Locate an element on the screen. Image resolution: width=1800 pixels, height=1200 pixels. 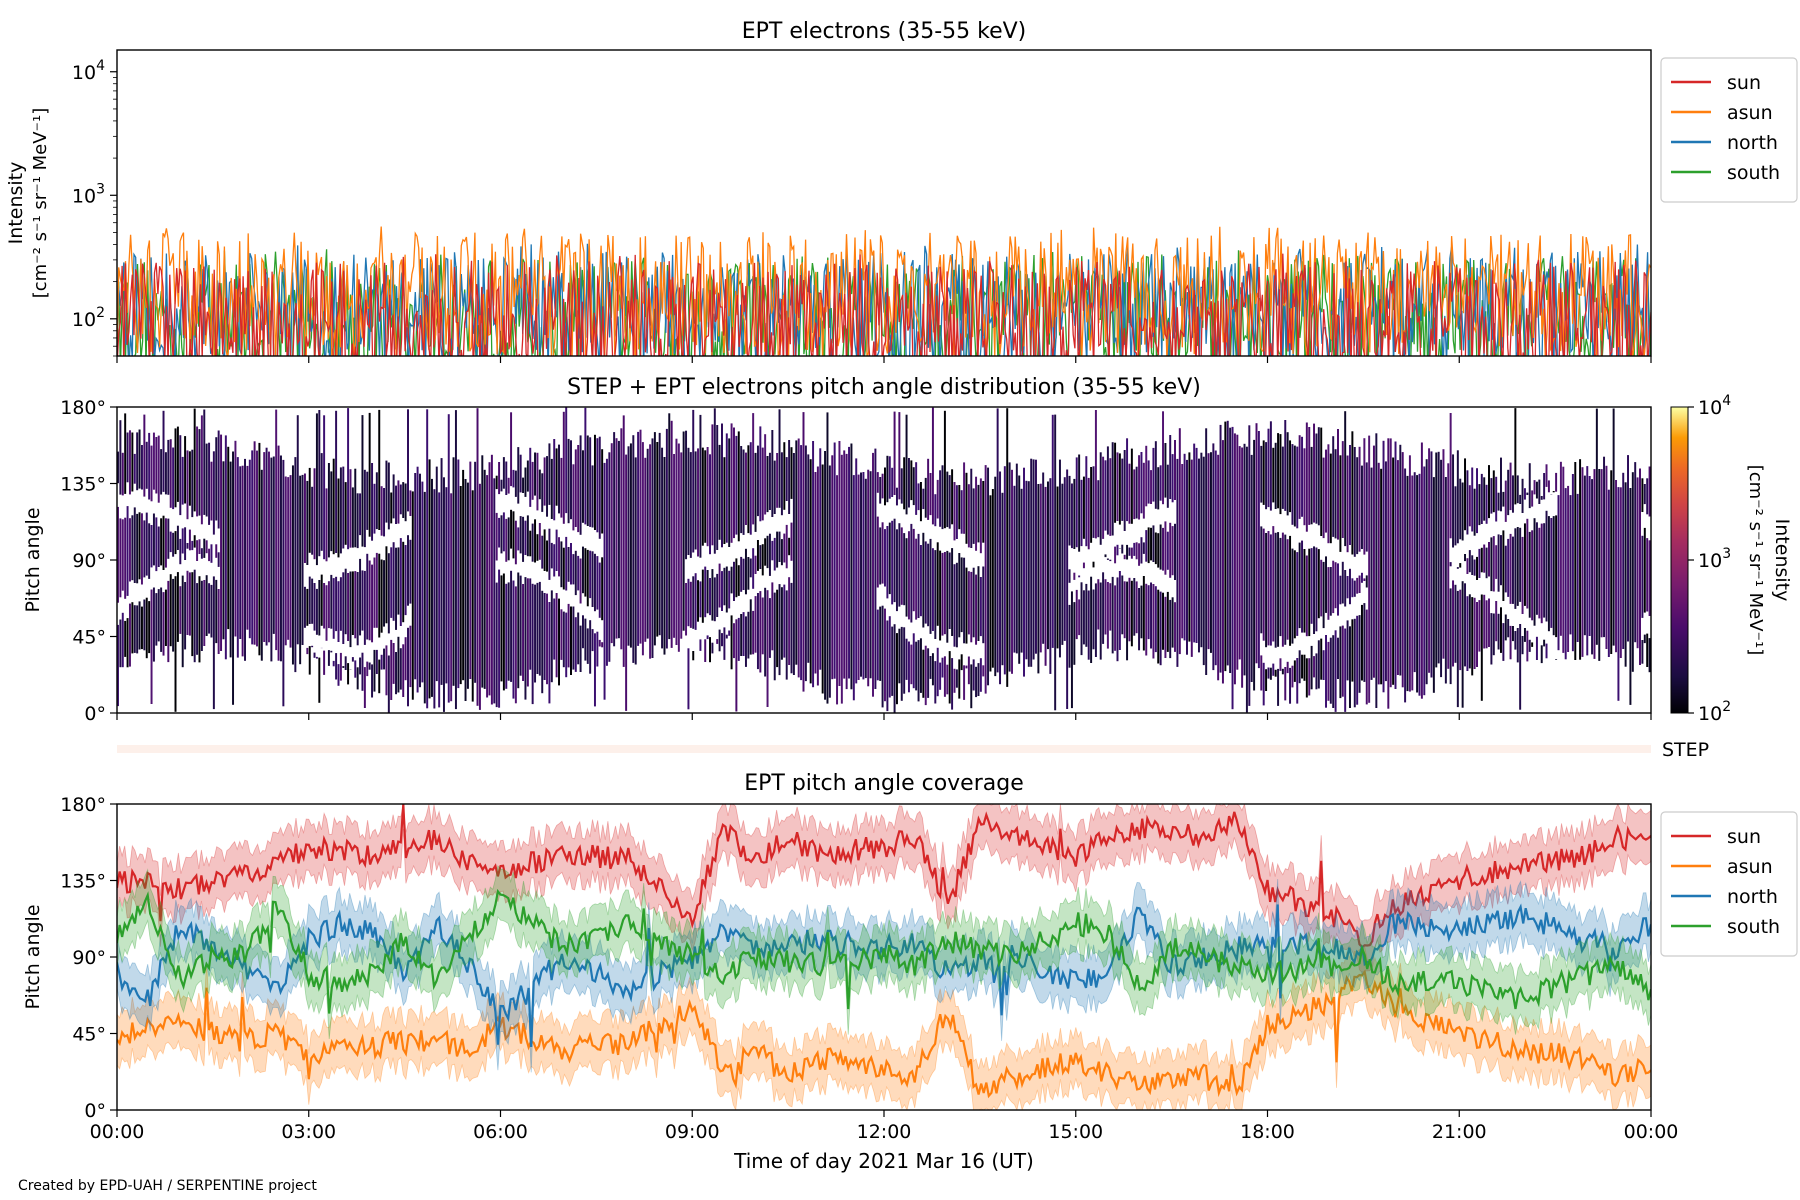
y-tick-label: 90° is located at coordinates (89, 561).